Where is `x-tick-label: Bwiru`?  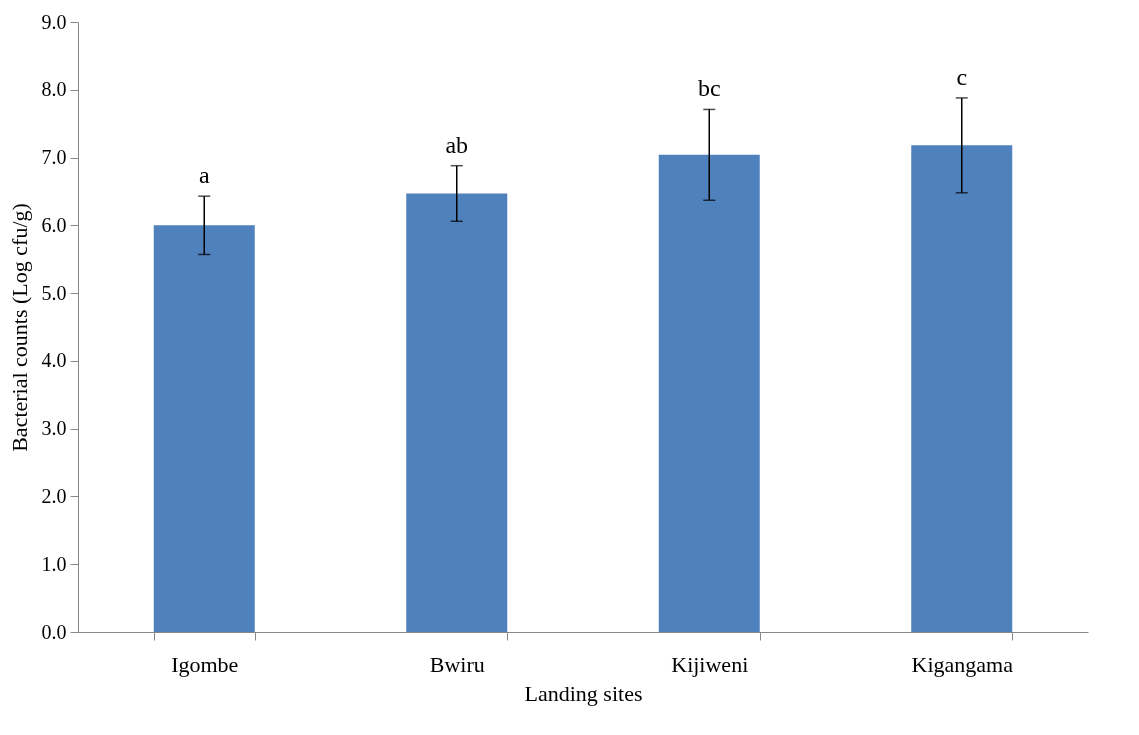
x-tick-label: Bwiru is located at coordinates (457, 664).